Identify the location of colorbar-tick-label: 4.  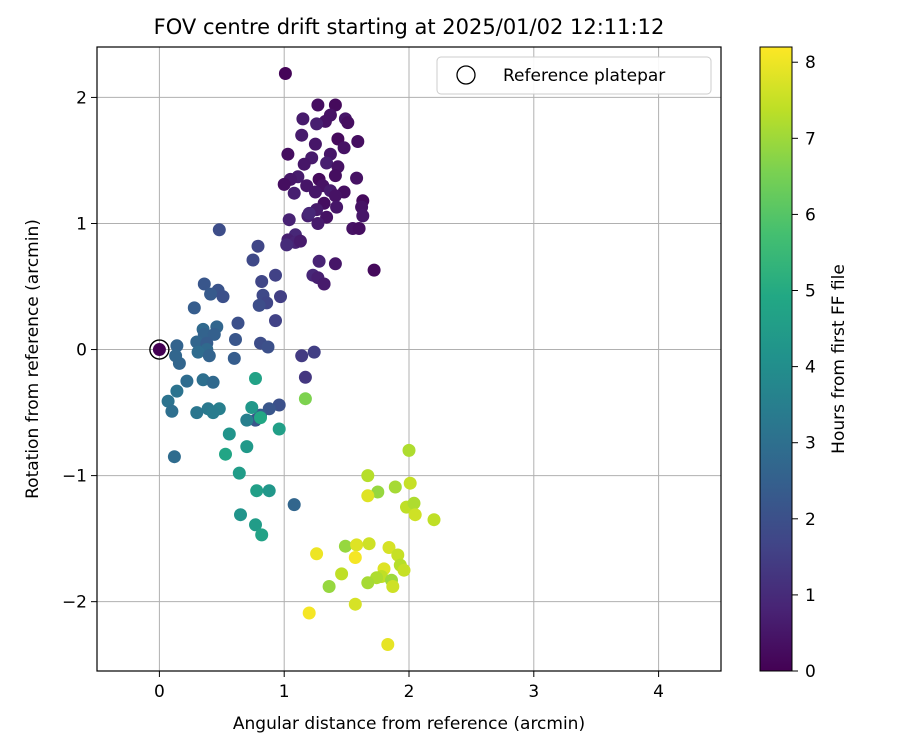
(810, 368).